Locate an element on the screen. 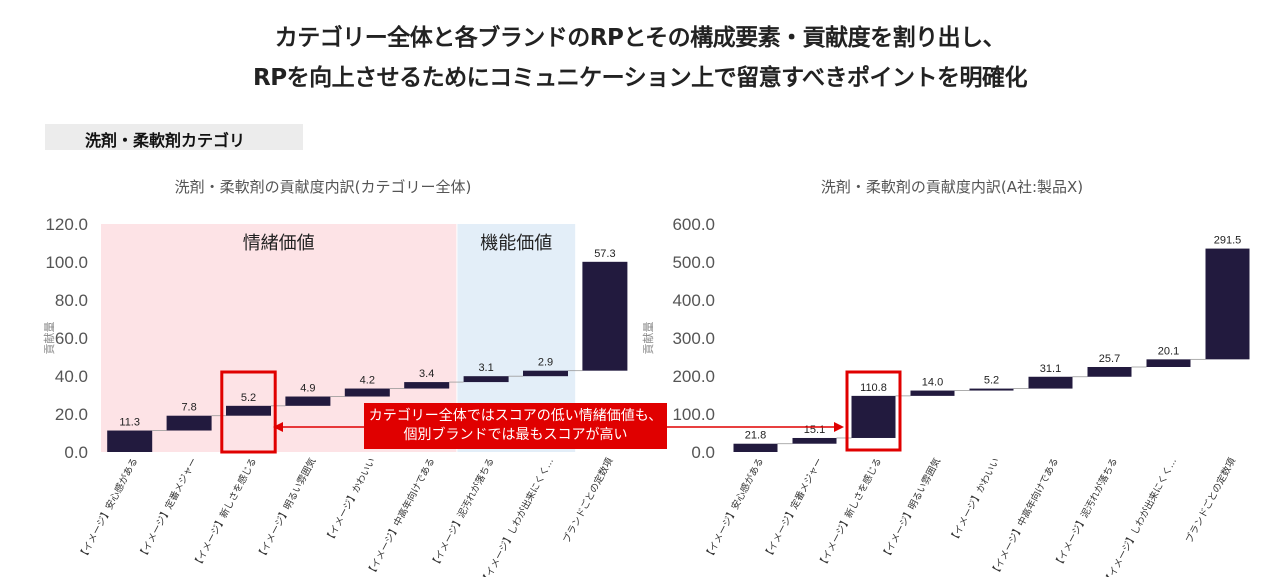  chart1-value-label-3: 5.2 is located at coordinates (248, 398).